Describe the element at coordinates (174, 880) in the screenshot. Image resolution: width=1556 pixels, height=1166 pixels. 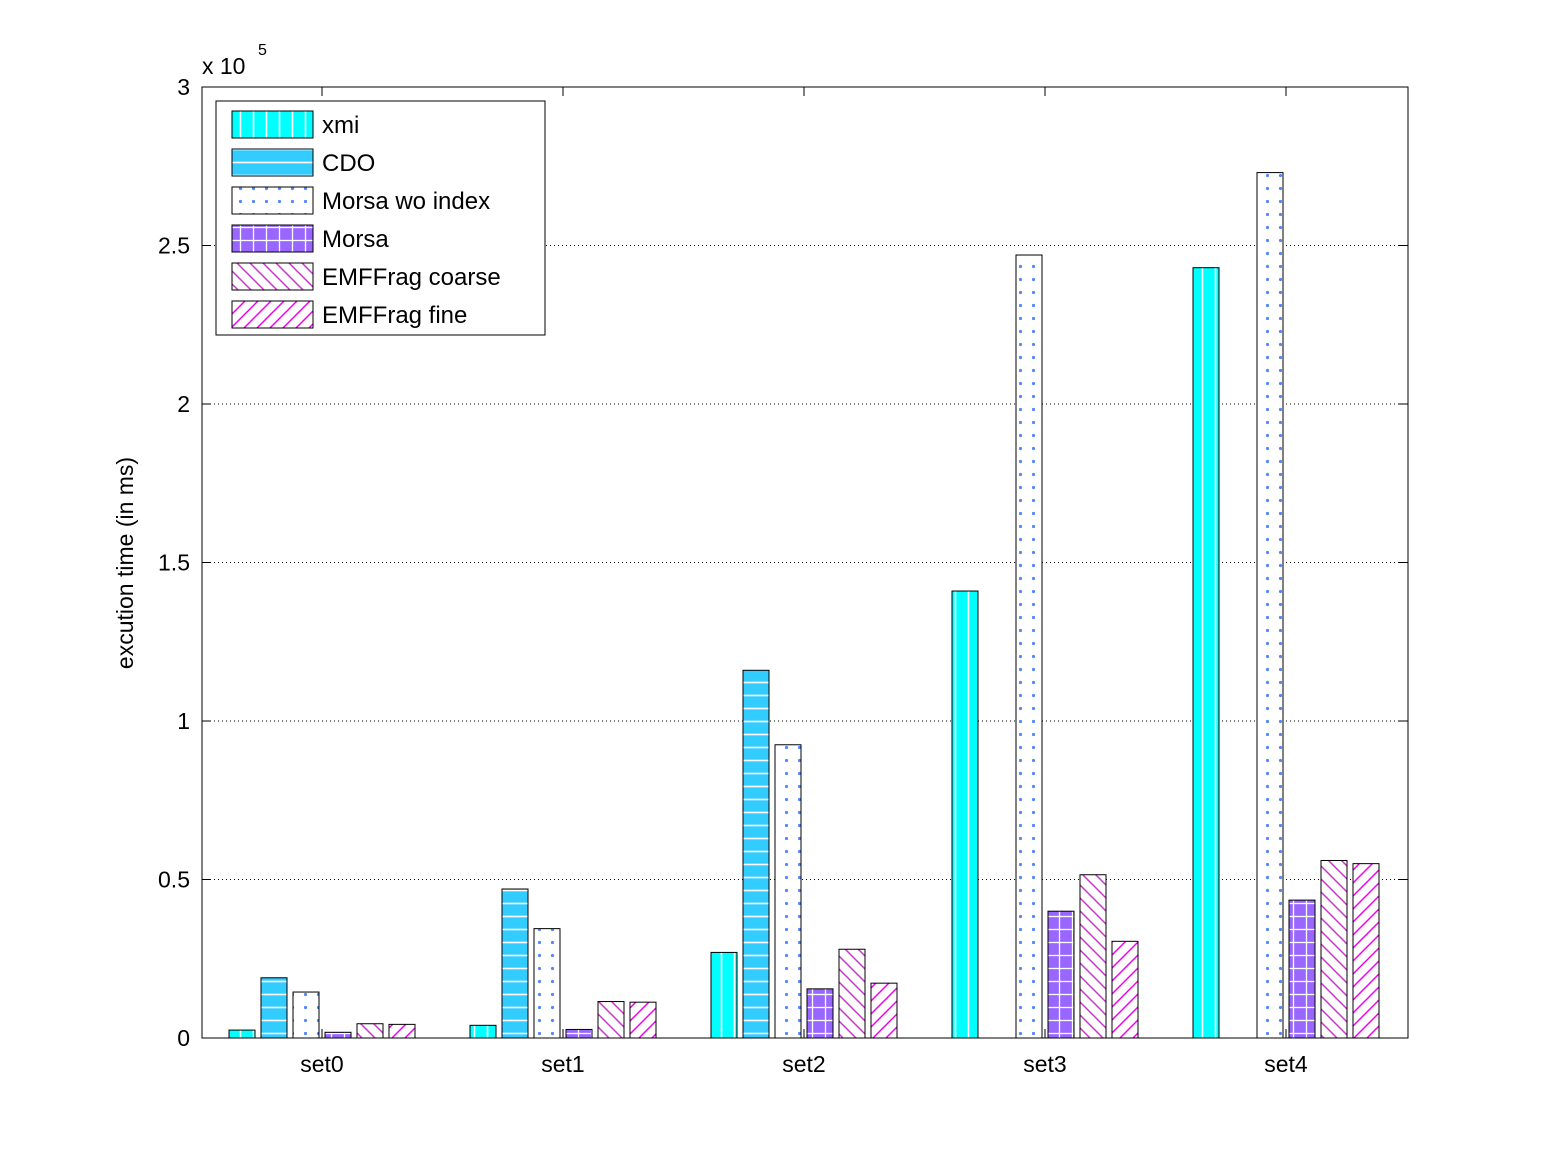
I see `y-tick-label: 0.5` at that location.